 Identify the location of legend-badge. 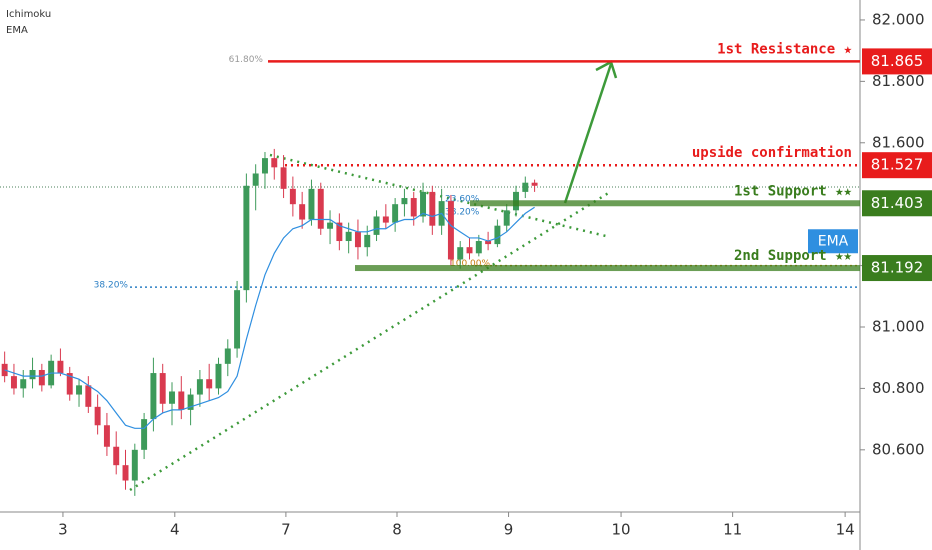
(833, 241).